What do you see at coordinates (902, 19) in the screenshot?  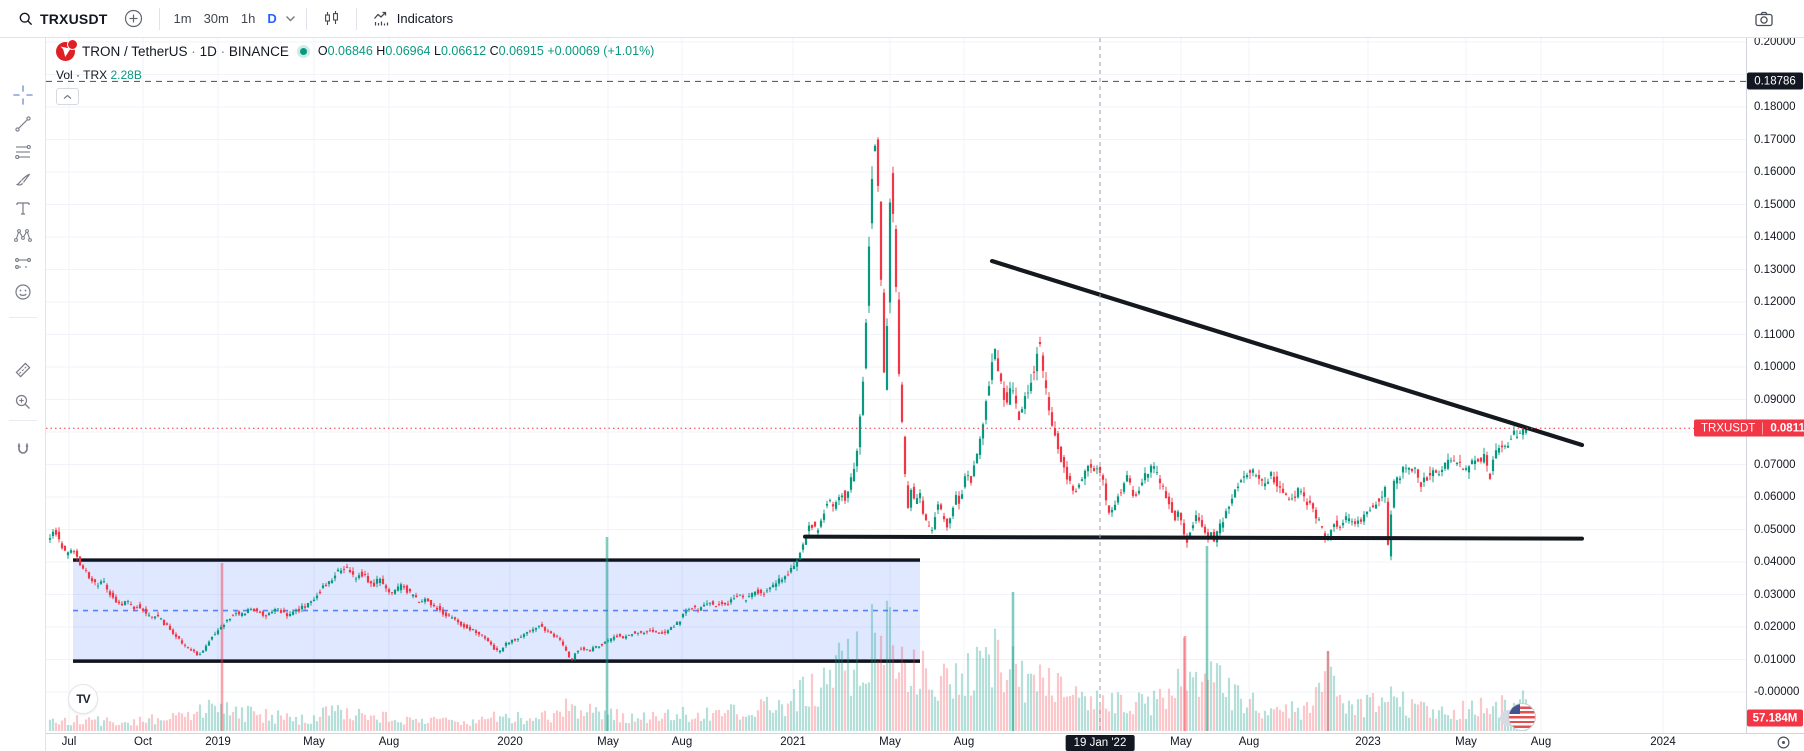 I see `top-toolbar: TRXUSDT 1m 30m 1h D` at bounding box center [902, 19].